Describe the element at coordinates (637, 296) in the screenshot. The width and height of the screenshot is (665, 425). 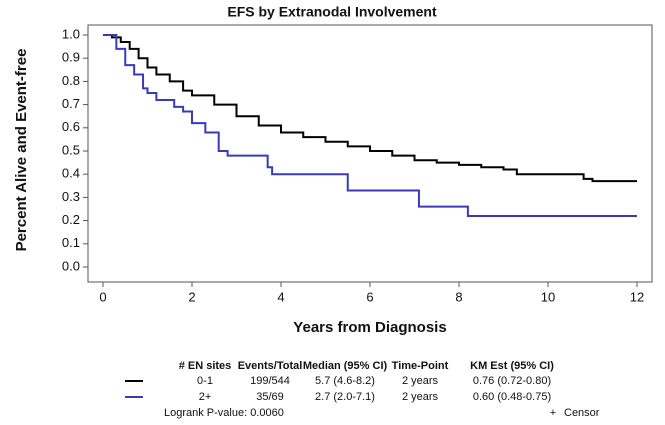
I see `x-tick-label: 12` at that location.